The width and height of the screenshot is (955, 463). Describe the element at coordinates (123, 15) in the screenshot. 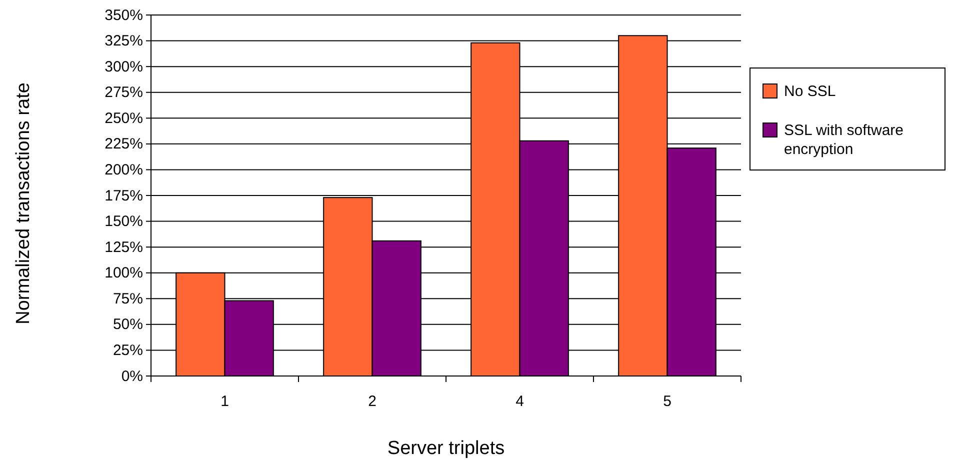

I see `y-tick-label: 350%` at that location.